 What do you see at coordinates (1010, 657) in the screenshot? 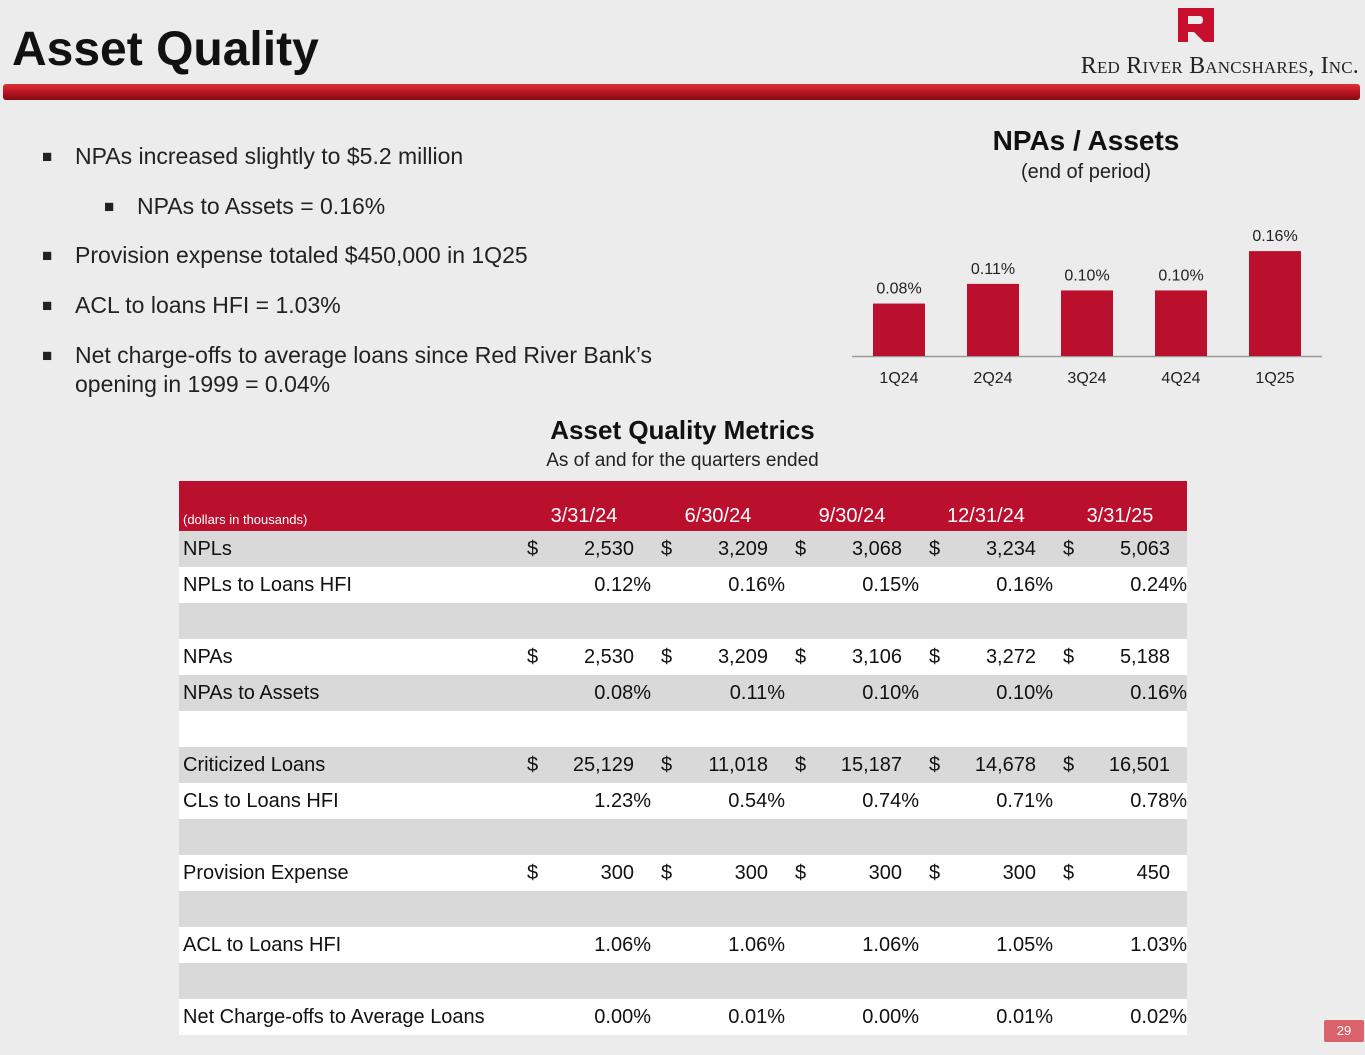
I see `cell-value: 3,272` at bounding box center [1010, 657].